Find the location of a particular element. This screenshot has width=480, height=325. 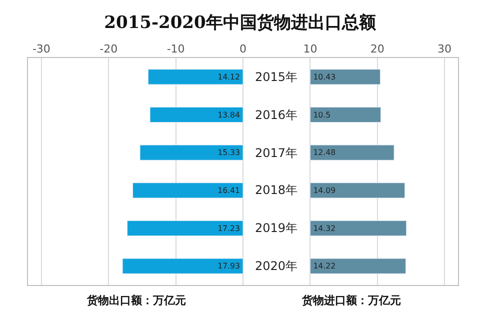

y-tick-label: 2020年 is located at coordinates (276, 266).